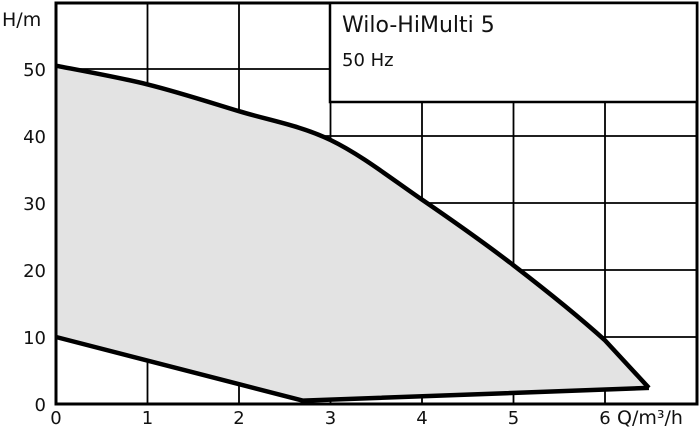 The width and height of the screenshot is (700, 441). What do you see at coordinates (650, 418) in the screenshot?
I see `x-axis-label: Q/m³/h` at bounding box center [650, 418].